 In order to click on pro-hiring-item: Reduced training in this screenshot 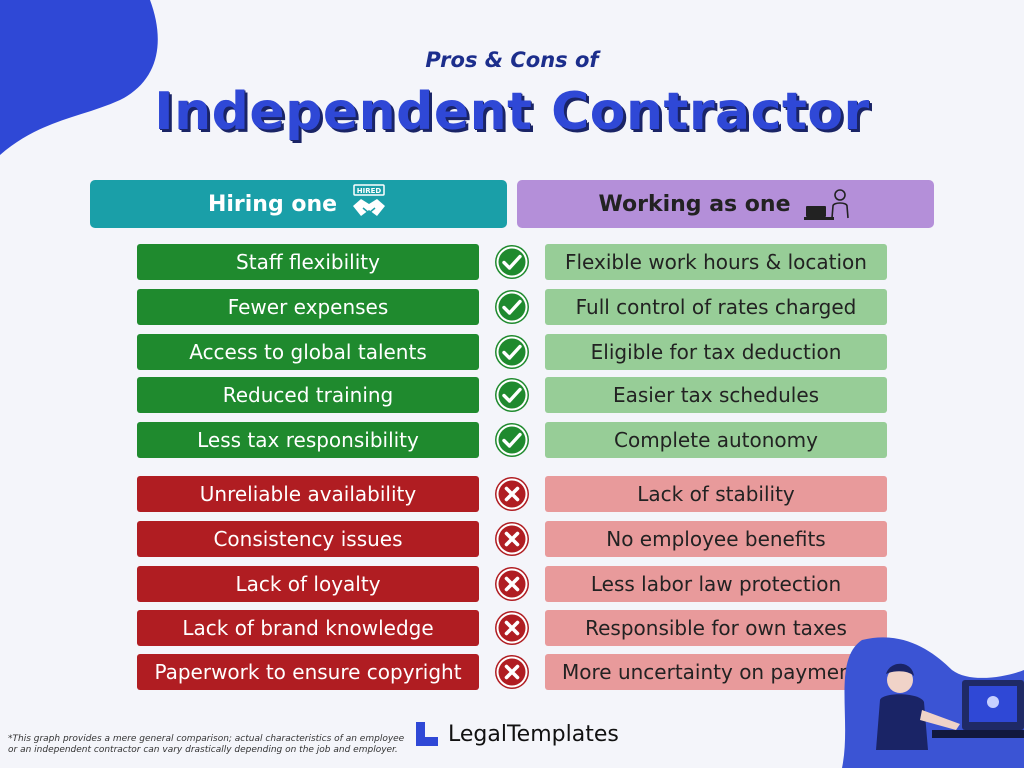, I will do `click(308, 395)`.